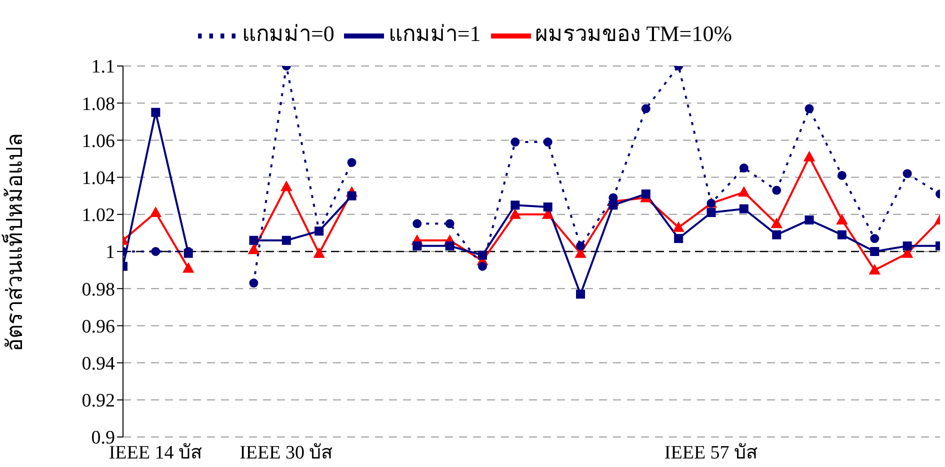  I want to click on y-tick-label: 1.08, so click(98, 104).